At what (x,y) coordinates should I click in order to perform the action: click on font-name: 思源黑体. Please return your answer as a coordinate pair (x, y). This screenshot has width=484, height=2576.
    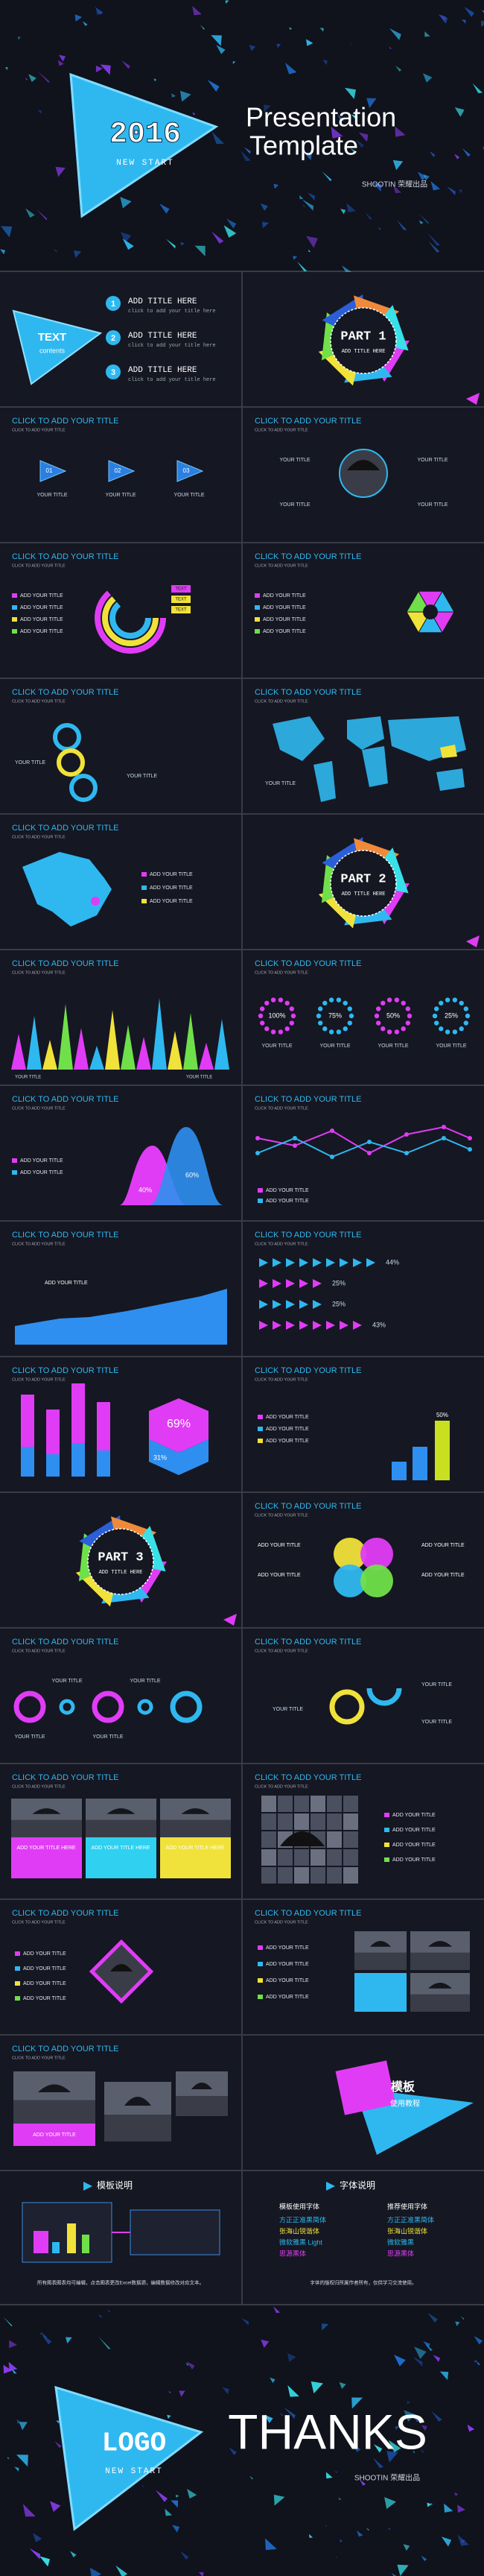
    Looking at the image, I should click on (401, 2253).